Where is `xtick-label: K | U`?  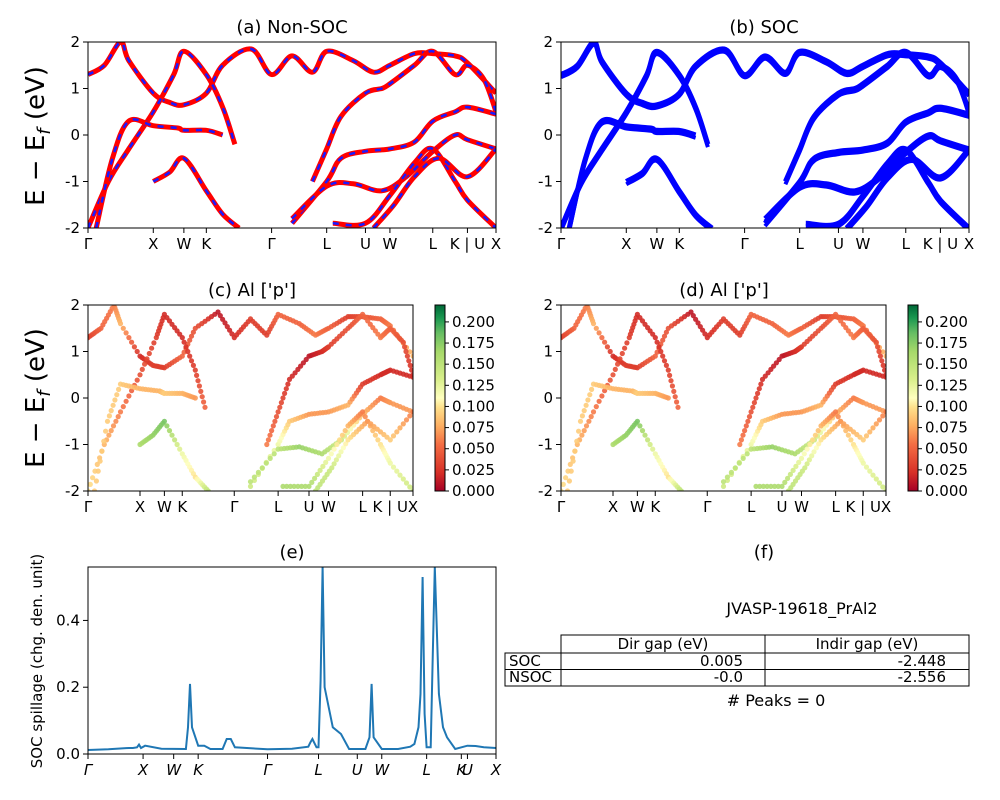
xtick-label: K | U is located at coordinates (390, 507).